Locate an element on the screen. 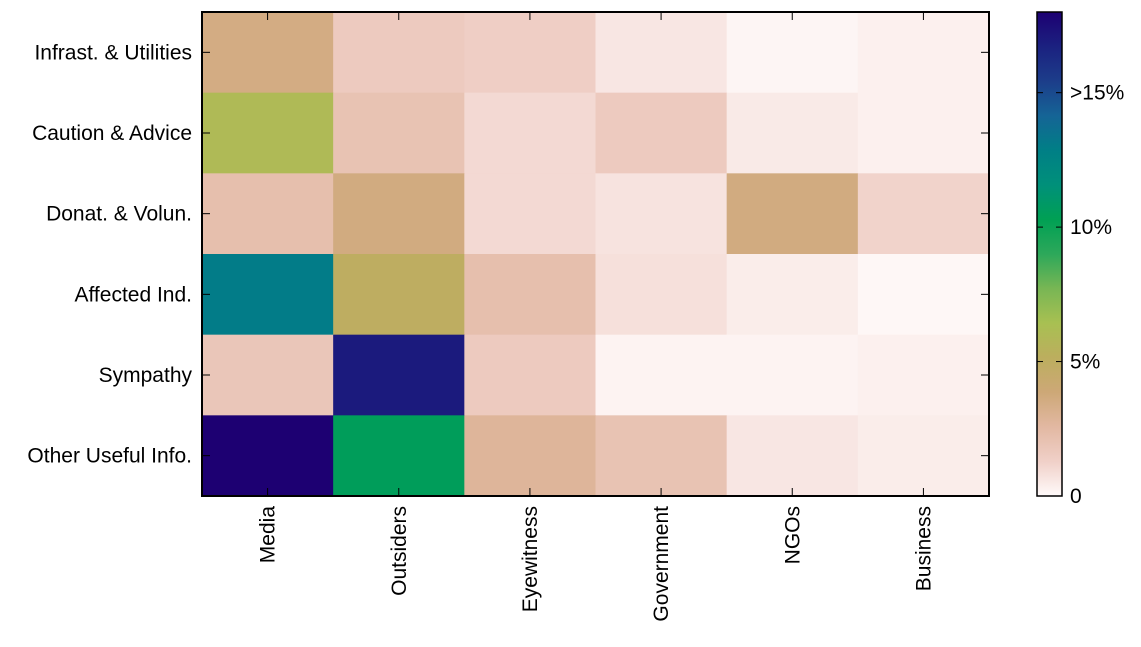  y-label-affected-ind: Affected Ind. is located at coordinates (133, 294).